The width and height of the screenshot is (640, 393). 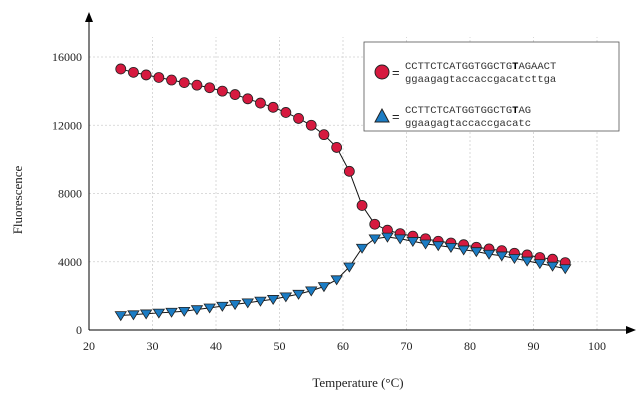 What do you see at coordinates (89, 346) in the screenshot?
I see `x-tick-label: 20` at bounding box center [89, 346].